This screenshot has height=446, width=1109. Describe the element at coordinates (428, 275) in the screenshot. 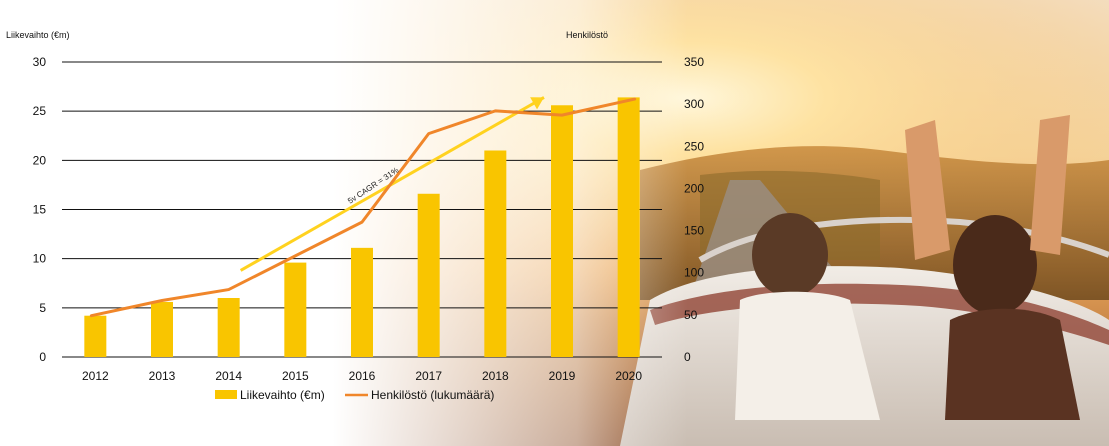

I see `bar-2017` at that location.